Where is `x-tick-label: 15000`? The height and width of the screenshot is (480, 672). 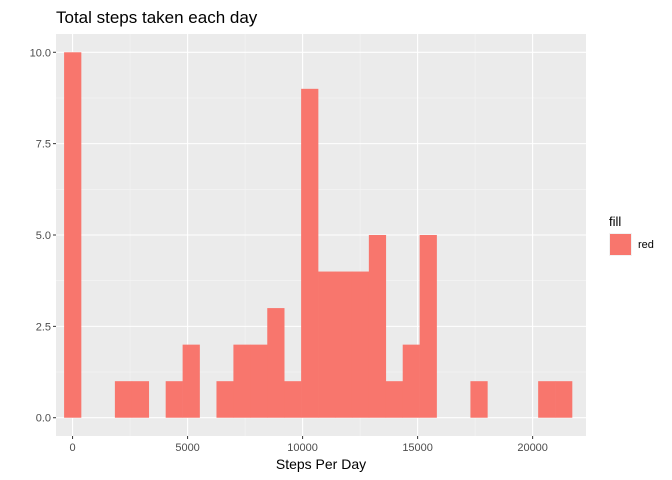
x-tick-label: 15000 is located at coordinates (417, 448).